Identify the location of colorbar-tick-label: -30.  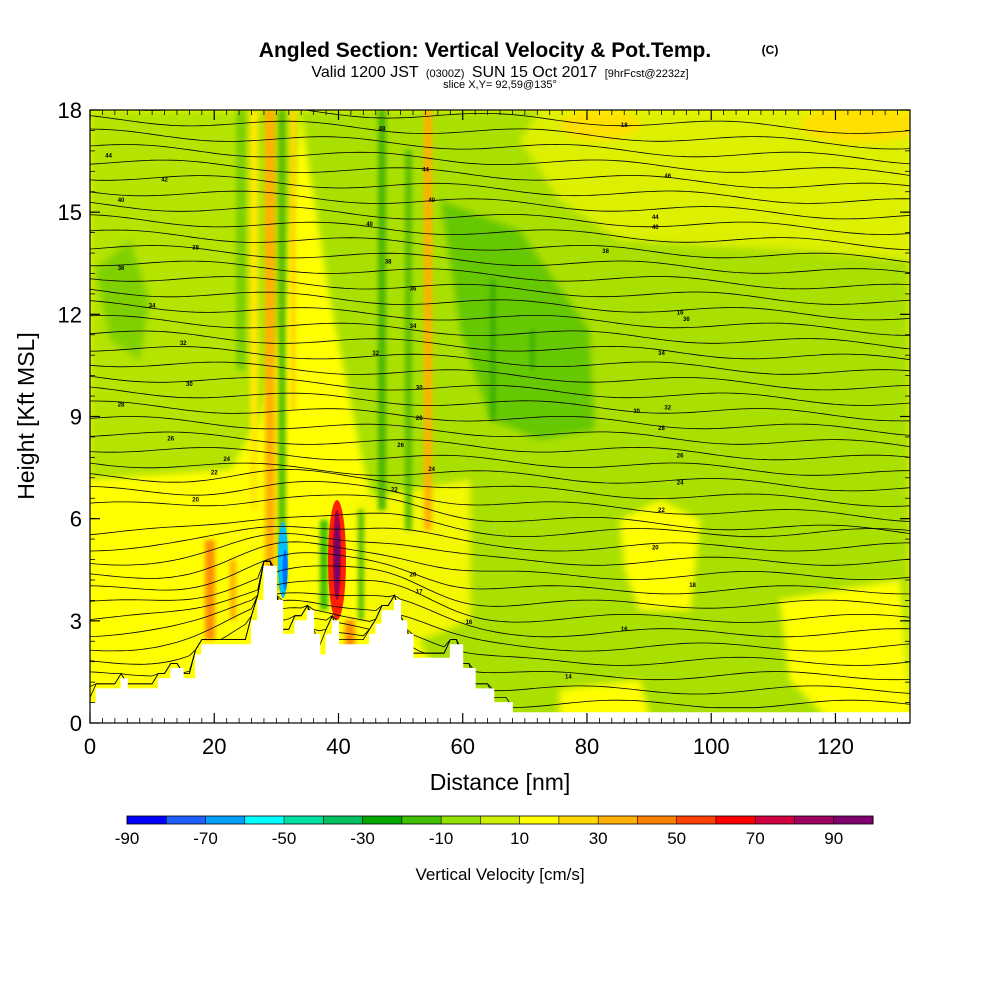
(362, 838).